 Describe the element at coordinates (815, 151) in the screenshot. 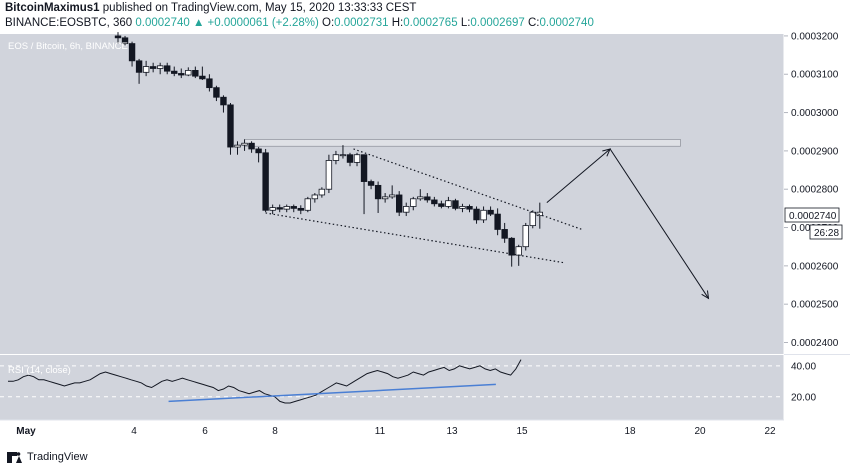

I see `price-tick-label: 0.0002900` at that location.